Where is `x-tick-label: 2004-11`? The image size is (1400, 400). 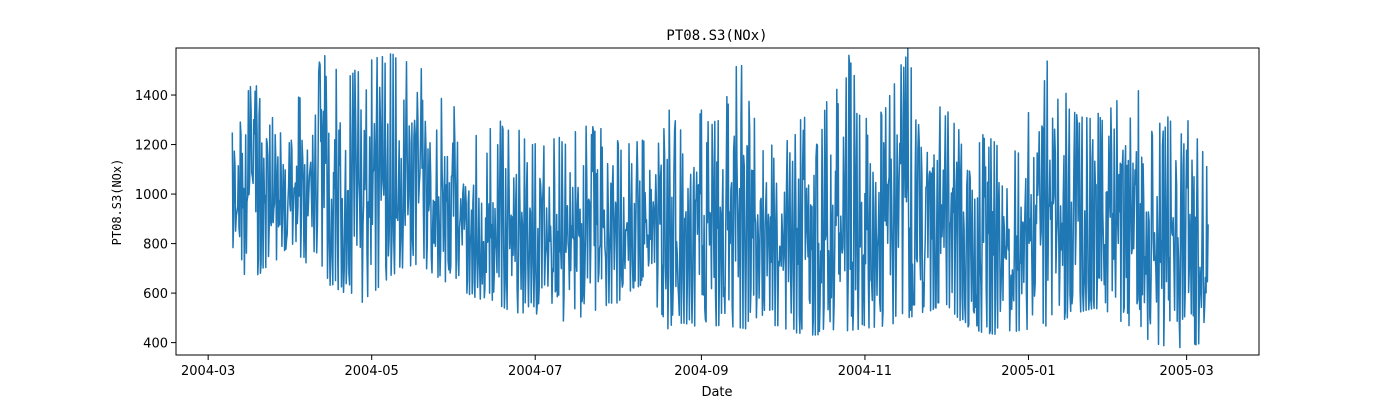 x-tick-label: 2004-11 is located at coordinates (865, 371).